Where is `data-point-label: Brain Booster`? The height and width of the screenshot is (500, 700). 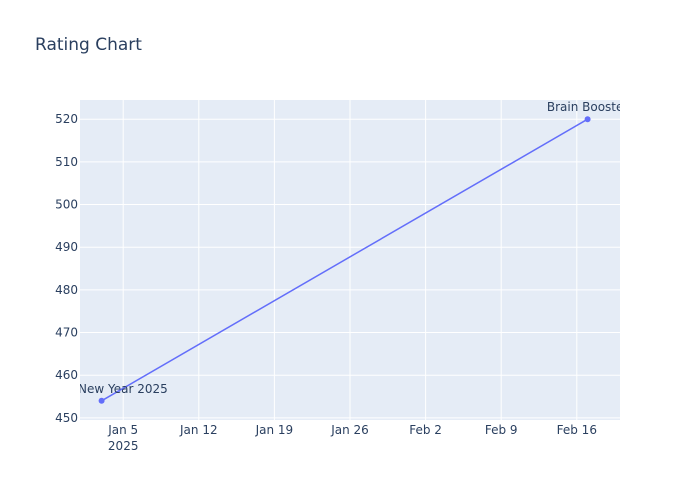 data-point-label: Brain Booster is located at coordinates (588, 107).